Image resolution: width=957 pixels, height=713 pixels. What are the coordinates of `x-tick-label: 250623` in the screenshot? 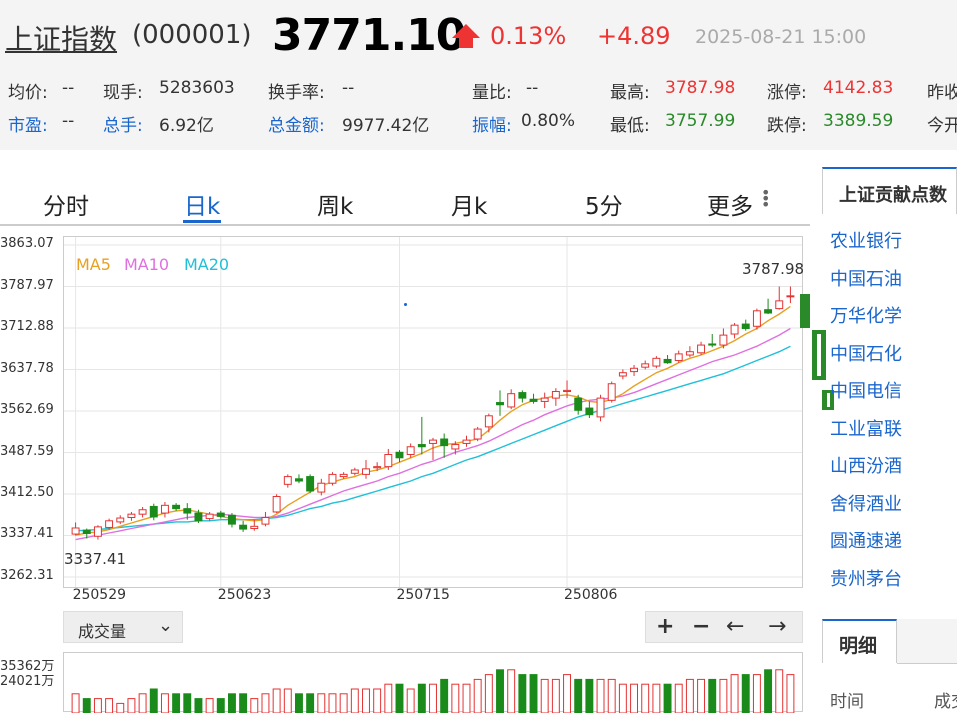 It's located at (244, 595).